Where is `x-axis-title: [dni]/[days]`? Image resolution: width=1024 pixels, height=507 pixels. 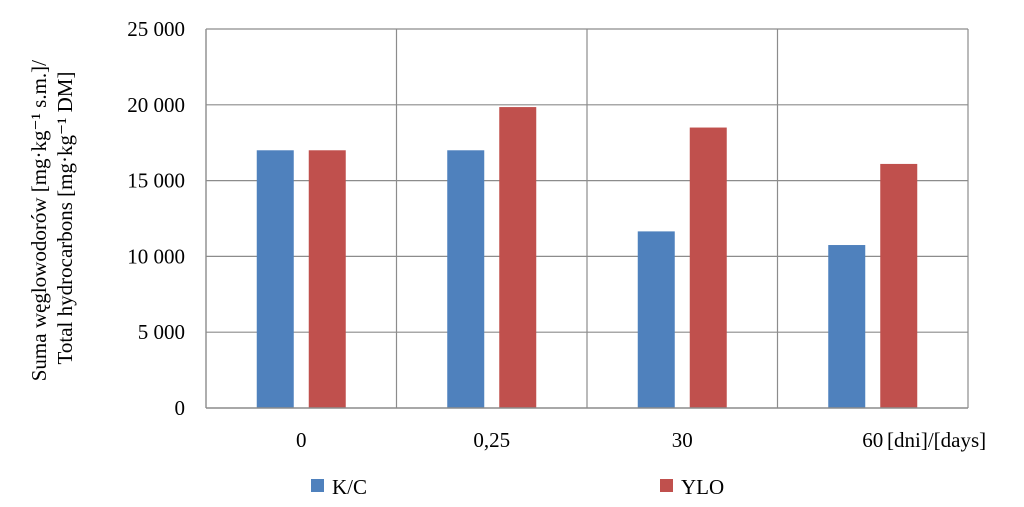
x-axis-title: [dni]/[days] is located at coordinates (936, 440).